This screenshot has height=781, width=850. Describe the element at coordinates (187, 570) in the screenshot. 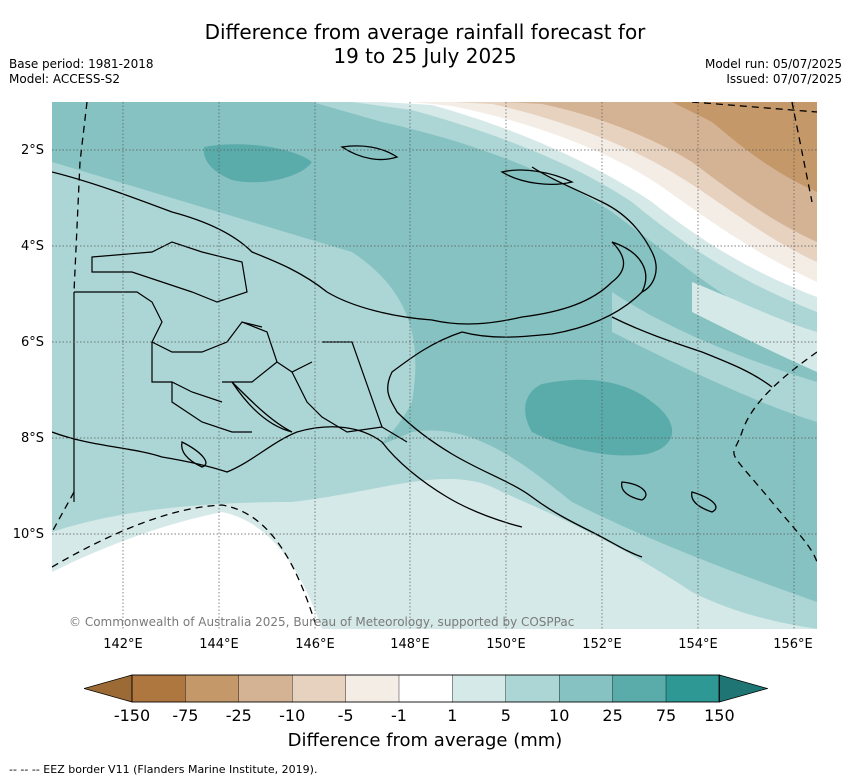

I see `contour-neg1-1-south` at that location.